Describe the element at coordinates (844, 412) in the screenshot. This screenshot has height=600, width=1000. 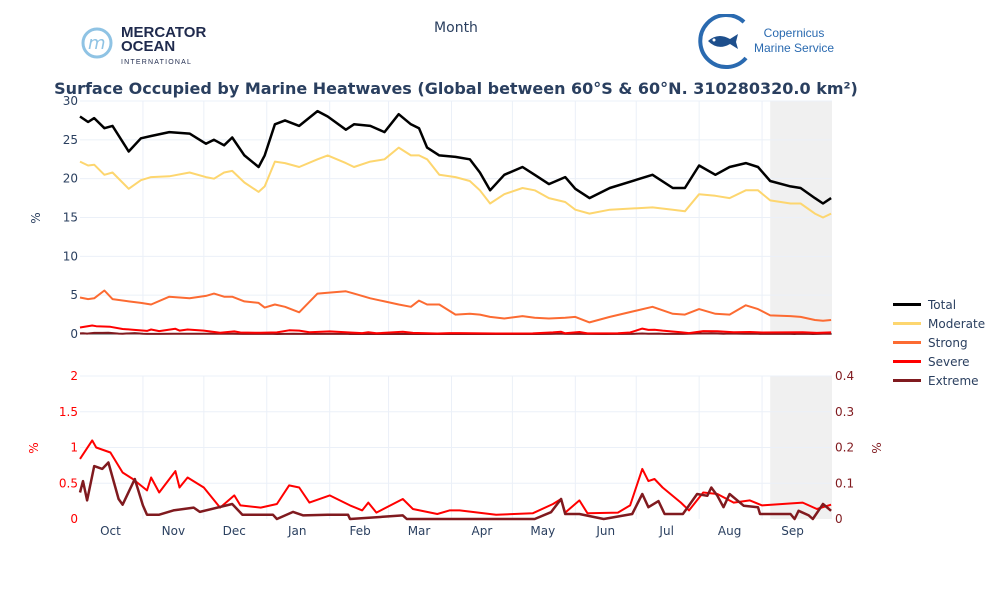
I see `y-right-tick-label: 0.3` at that location.